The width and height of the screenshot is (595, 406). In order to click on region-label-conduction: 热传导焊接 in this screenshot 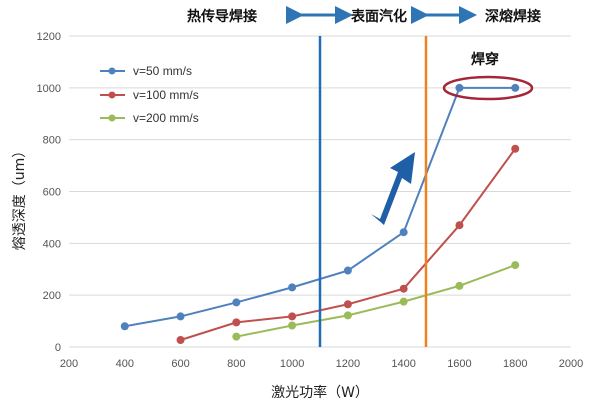, I will do `click(222, 16)`.